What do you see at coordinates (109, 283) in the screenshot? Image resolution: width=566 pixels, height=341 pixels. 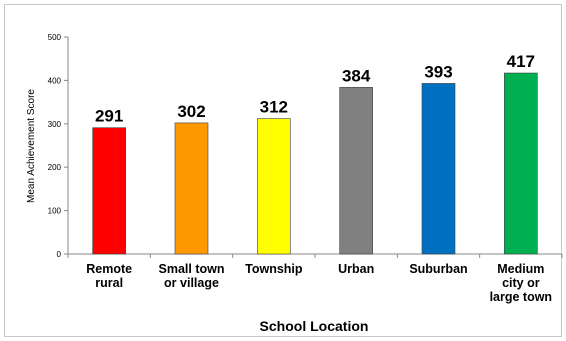 I see `category-label: rural` at bounding box center [109, 283].